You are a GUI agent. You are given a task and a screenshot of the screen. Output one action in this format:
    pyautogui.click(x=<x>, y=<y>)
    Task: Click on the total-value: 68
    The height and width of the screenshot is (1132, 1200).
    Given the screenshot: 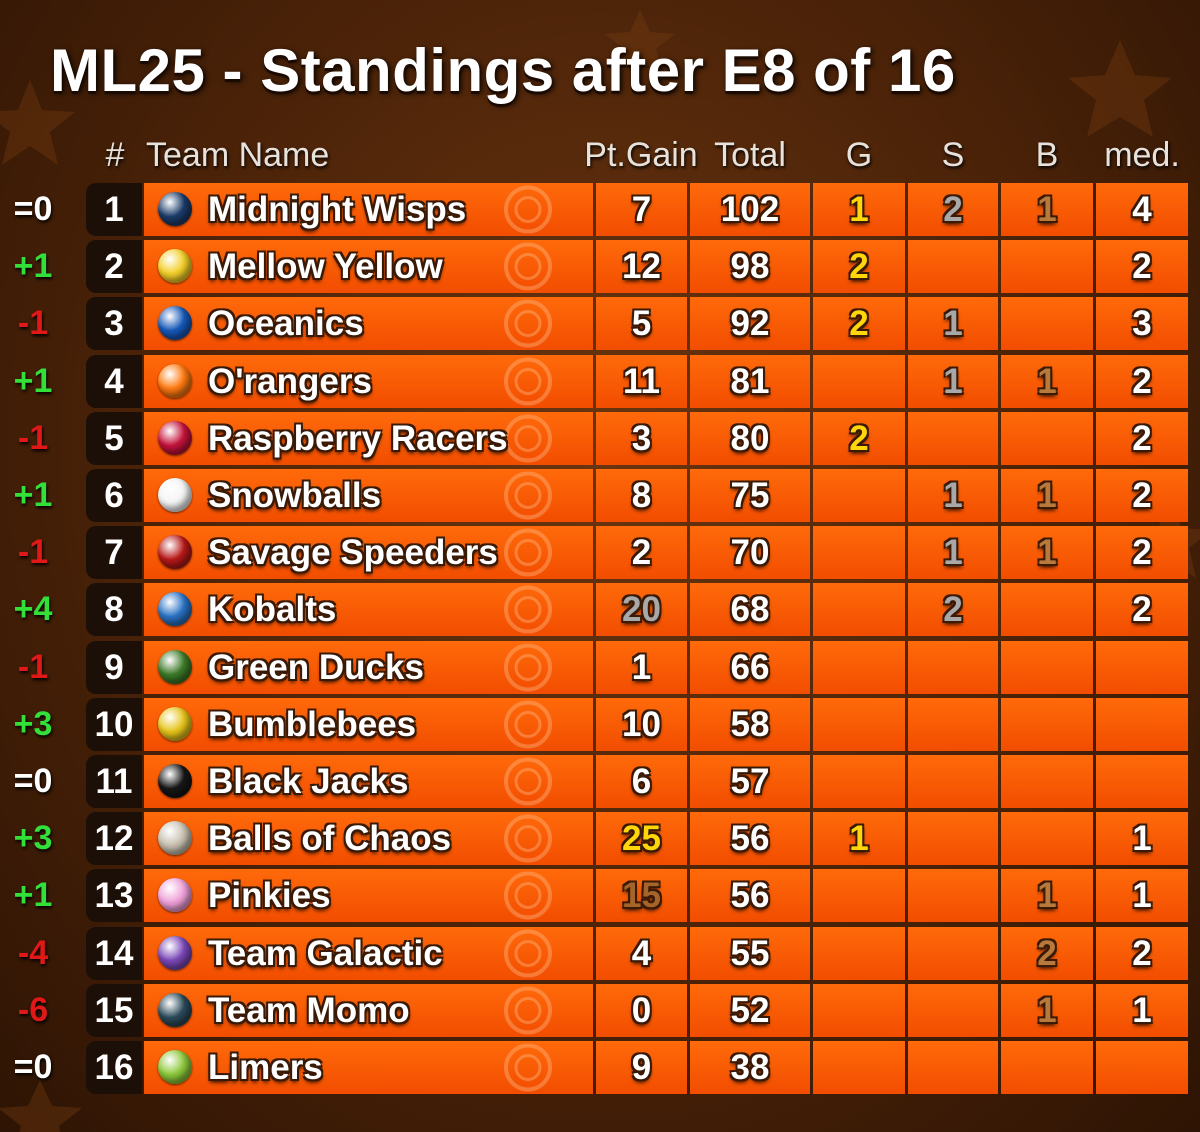 What is the action you would take?
    pyautogui.click(x=750, y=610)
    